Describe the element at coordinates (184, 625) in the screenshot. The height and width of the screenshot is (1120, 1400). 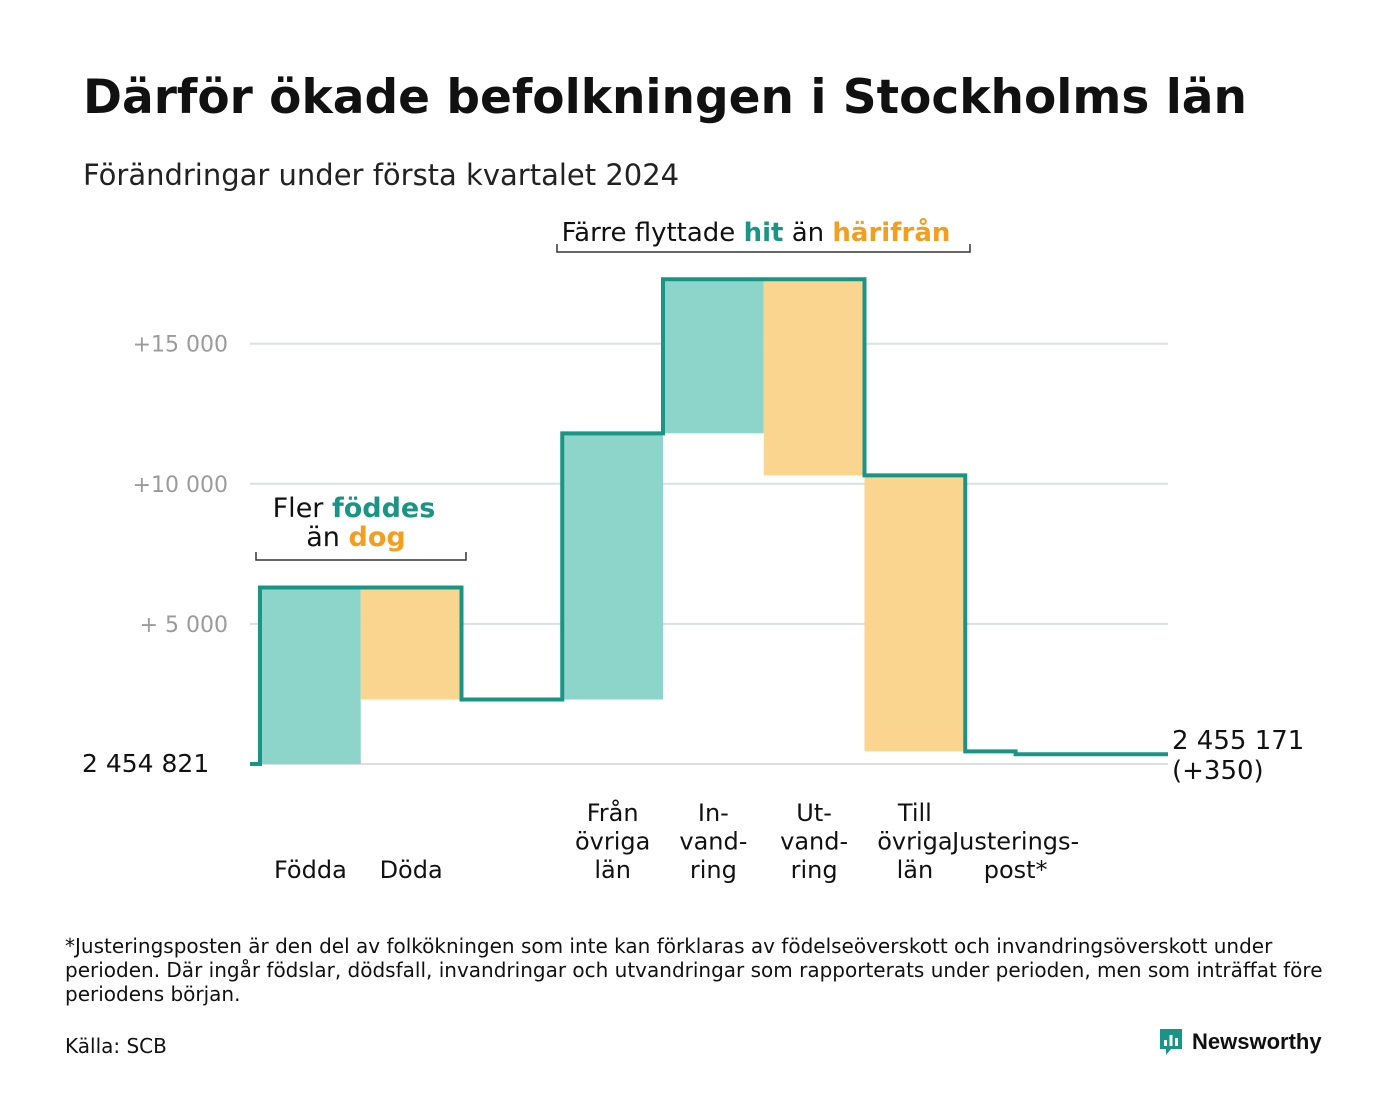
I see `y-tick-label: + 5 000` at that location.